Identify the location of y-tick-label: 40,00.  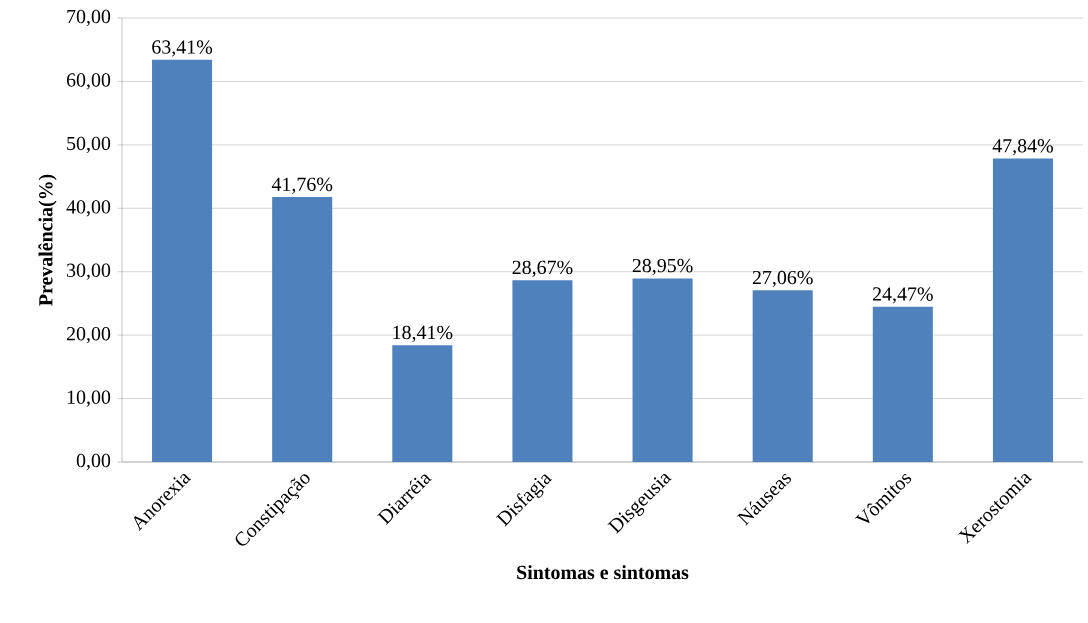
(88, 208).